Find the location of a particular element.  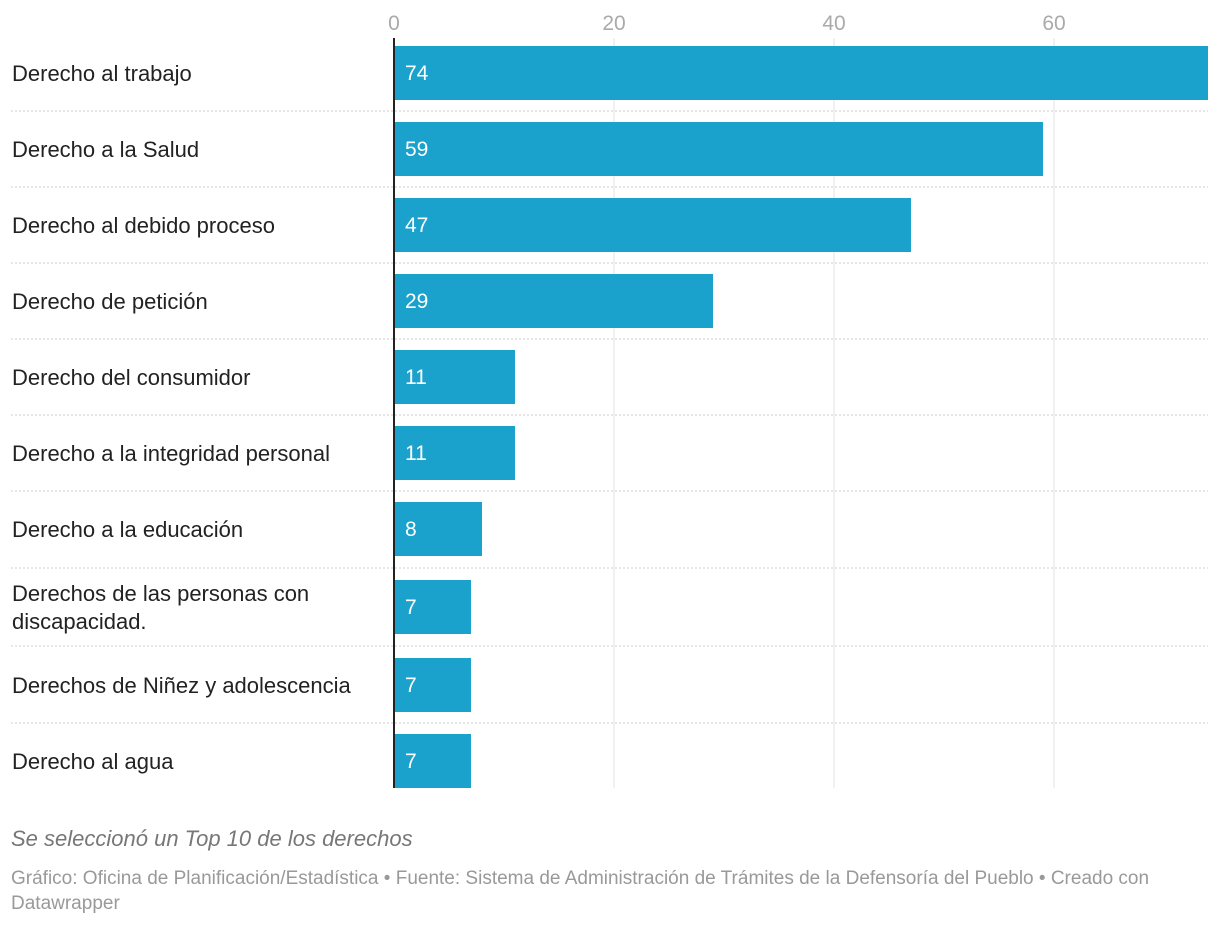

category-label: Derecho de petición is located at coordinates (110, 301).